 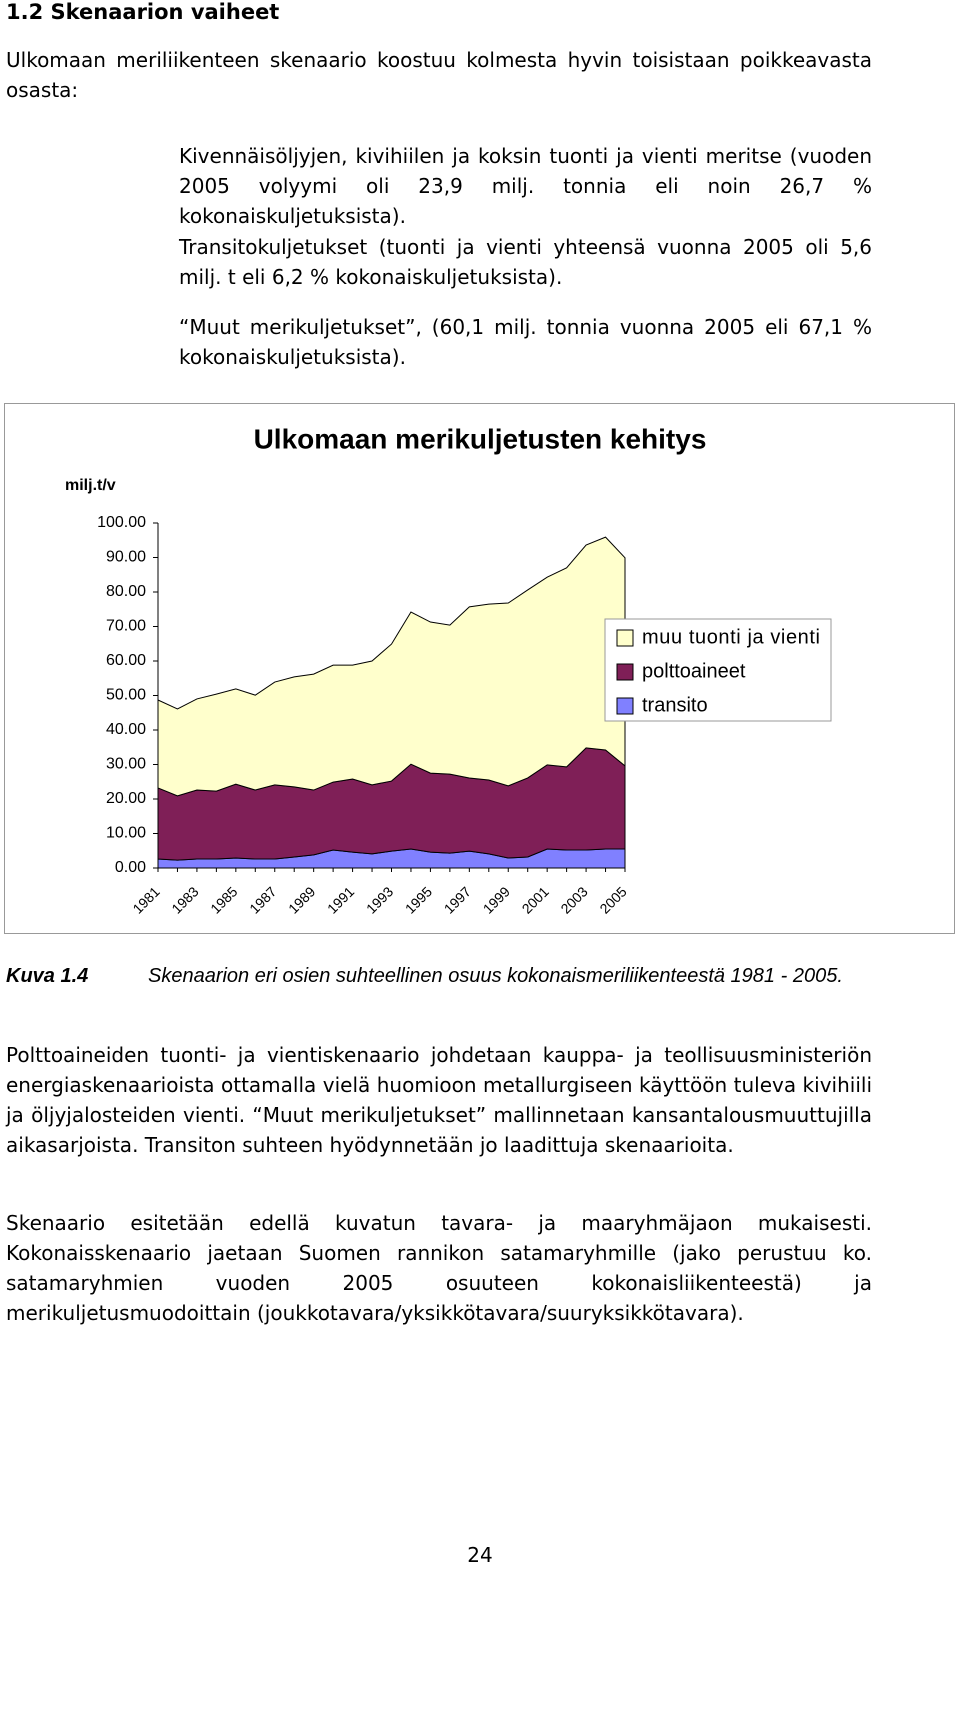 I want to click on x-tick-label: 1999, so click(x=496, y=899).